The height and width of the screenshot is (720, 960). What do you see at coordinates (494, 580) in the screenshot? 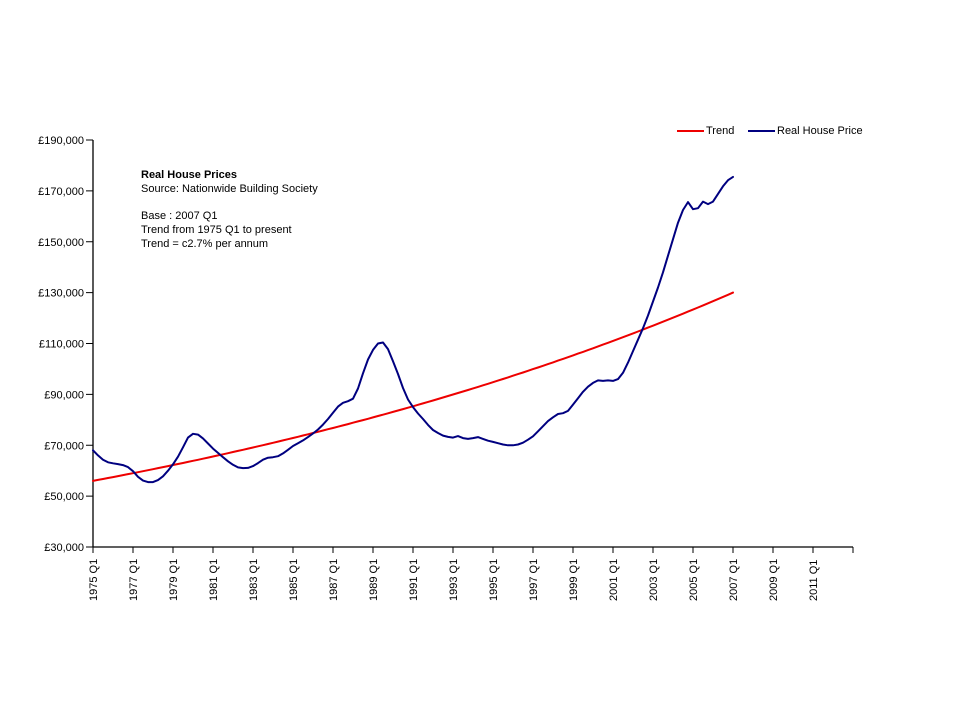
I see `x-tick-label: 1995 Q1` at bounding box center [494, 580].